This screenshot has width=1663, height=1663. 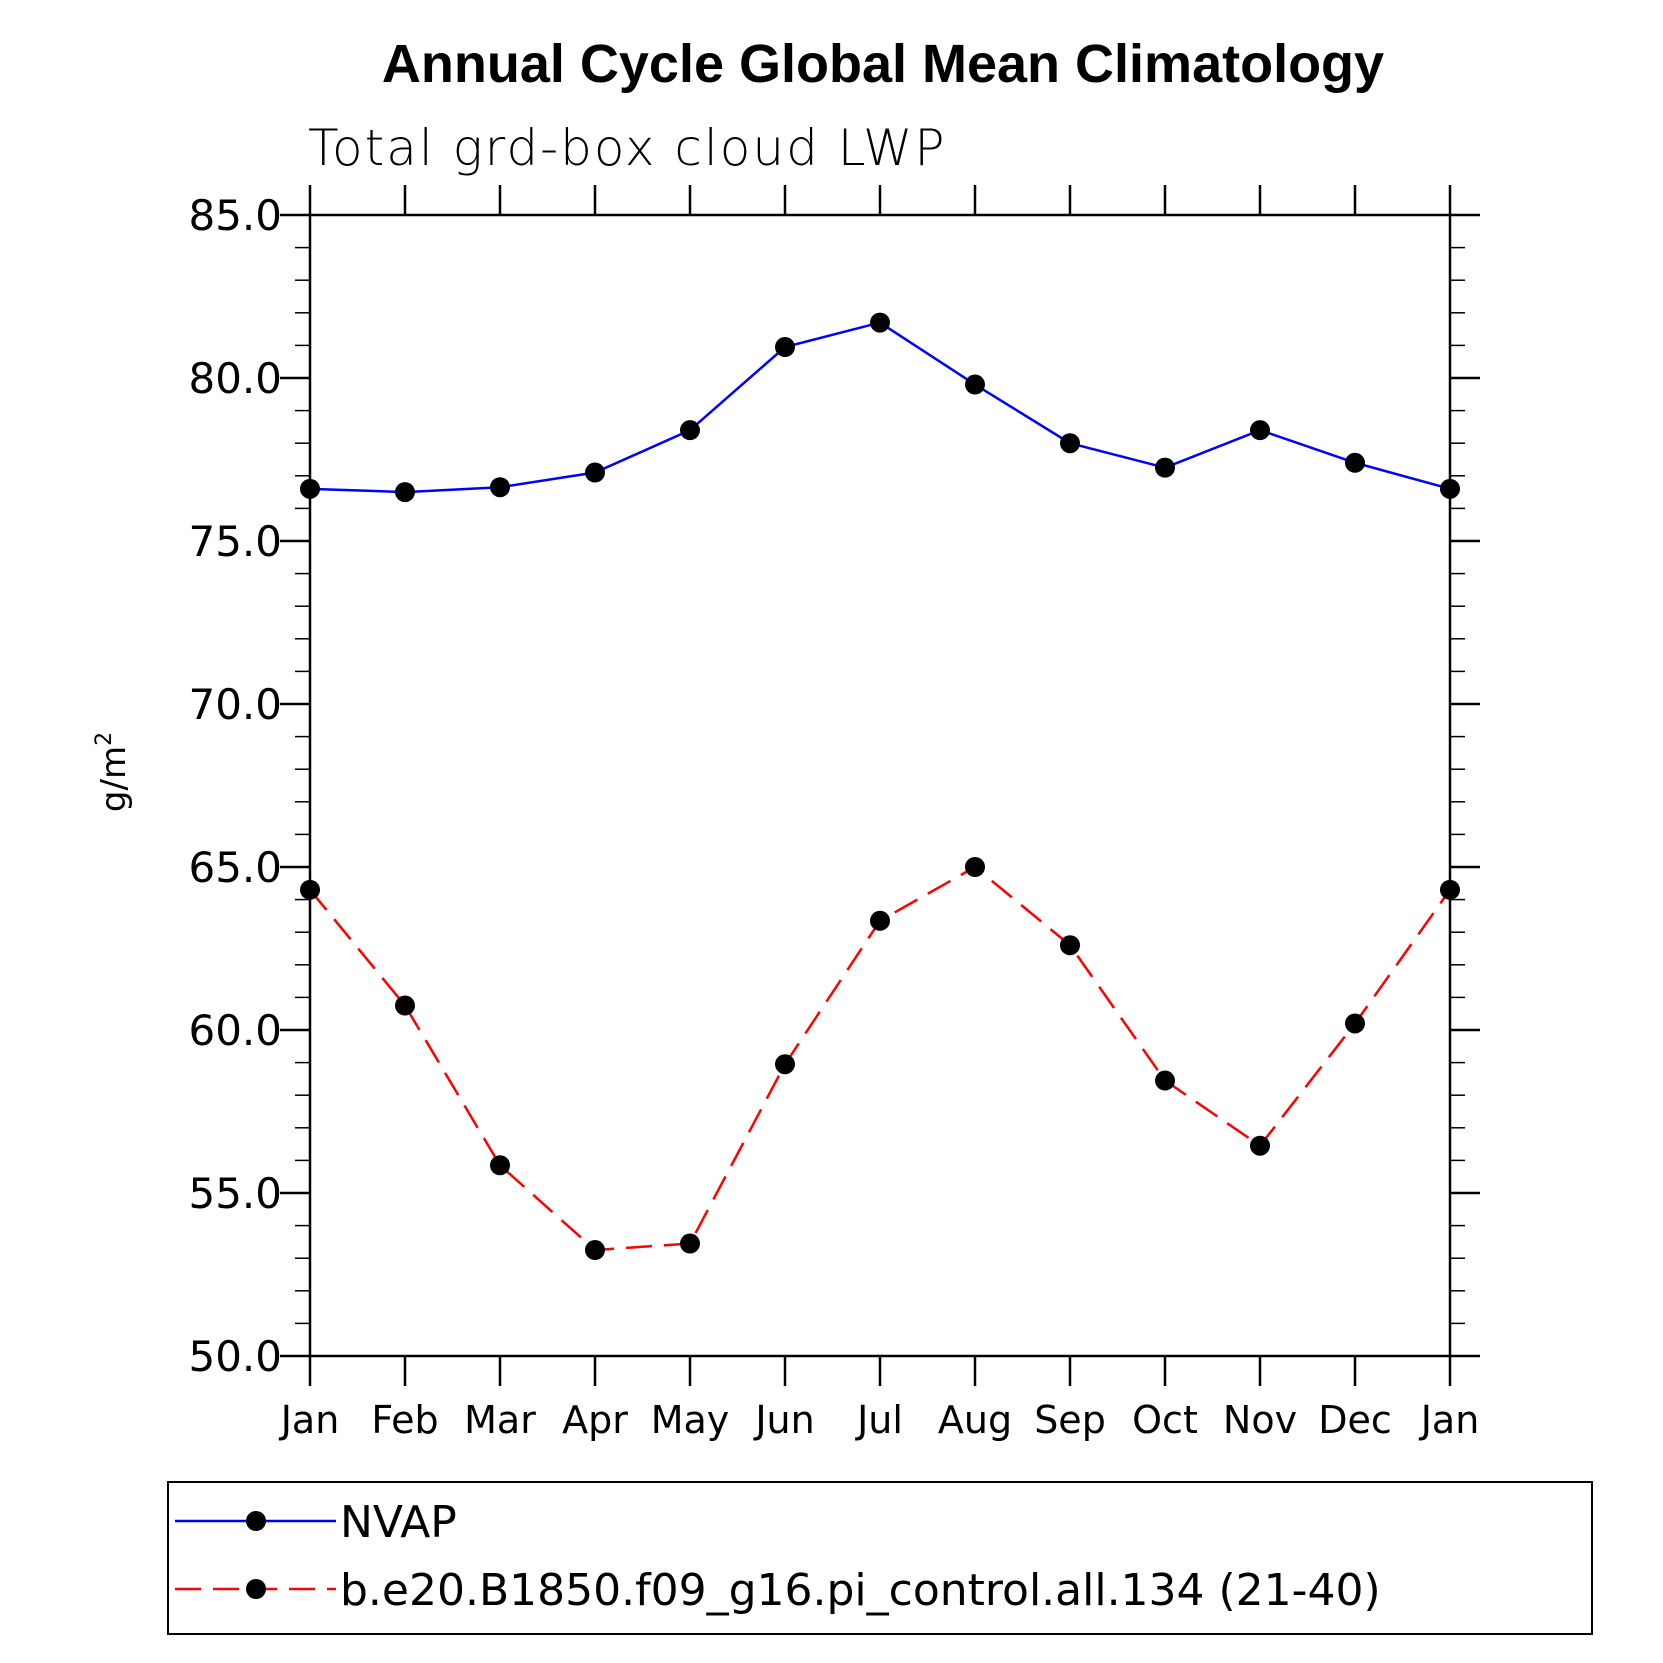 What do you see at coordinates (235, 704) in the screenshot?
I see `y-tick-label-4: 70.0` at bounding box center [235, 704].